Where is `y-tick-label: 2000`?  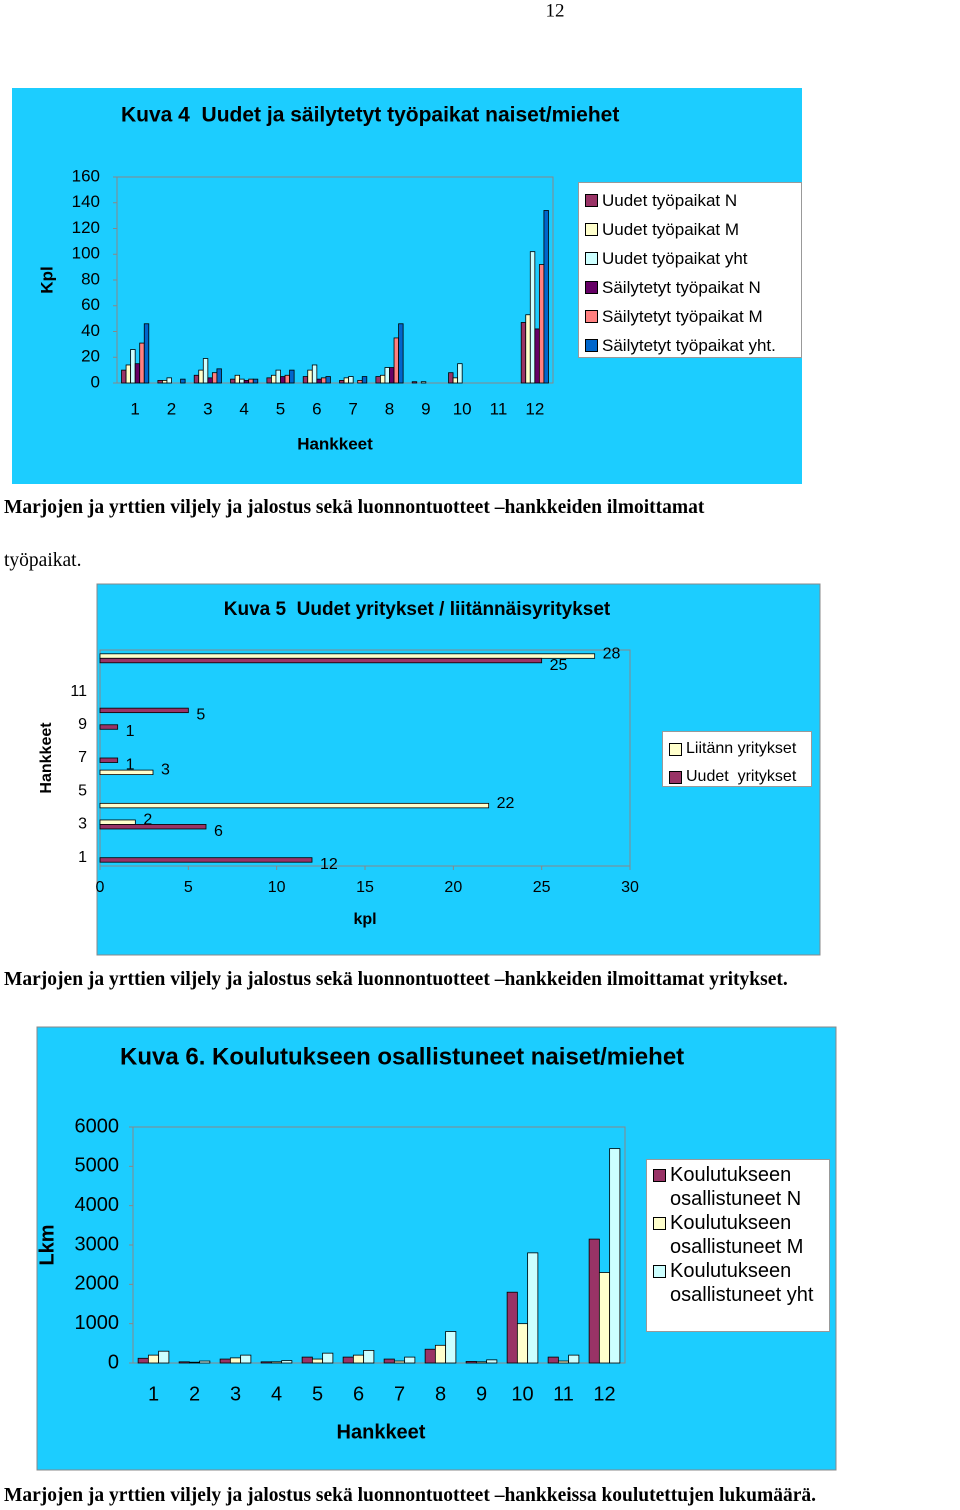
y-tick-label: 2000 is located at coordinates (97, 1284).